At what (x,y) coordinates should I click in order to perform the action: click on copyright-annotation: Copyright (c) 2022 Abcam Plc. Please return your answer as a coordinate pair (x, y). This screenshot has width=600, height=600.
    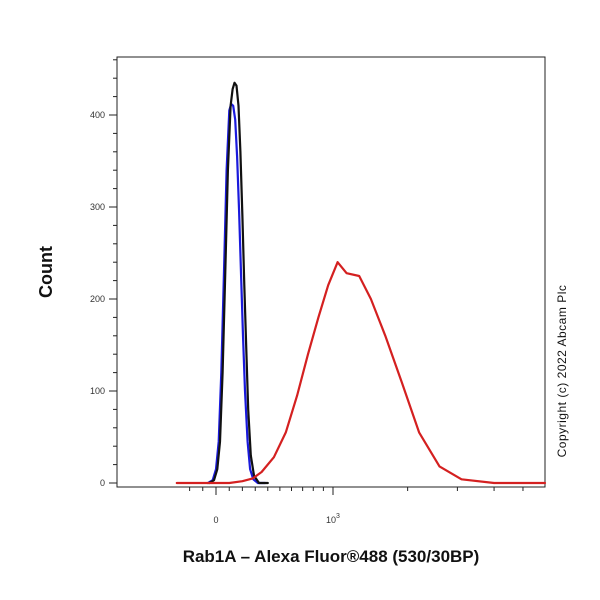
    Looking at the image, I should click on (562, 371).